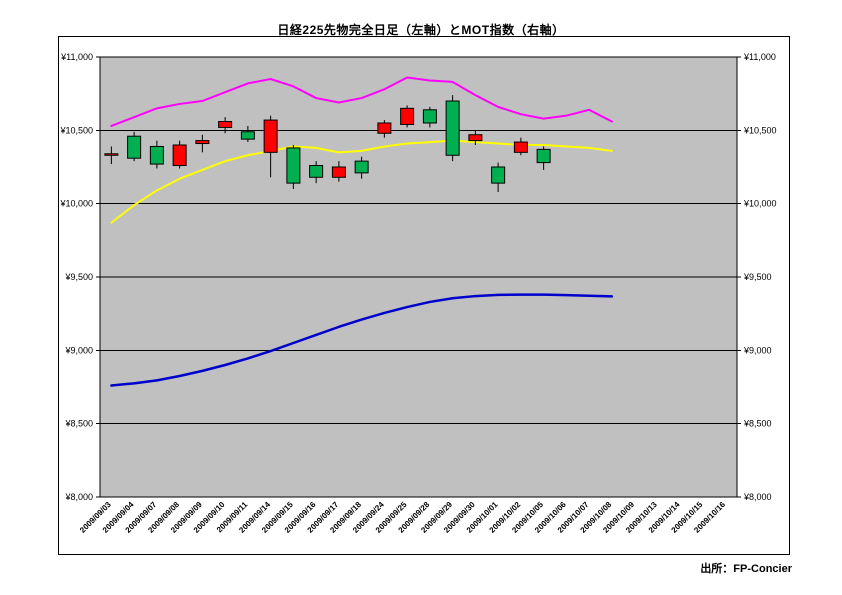  What do you see at coordinates (421, 30) in the screenshot?
I see `chart-title: 日経225先物完全日足（左軸）とMOT指数（右軸）` at bounding box center [421, 30].